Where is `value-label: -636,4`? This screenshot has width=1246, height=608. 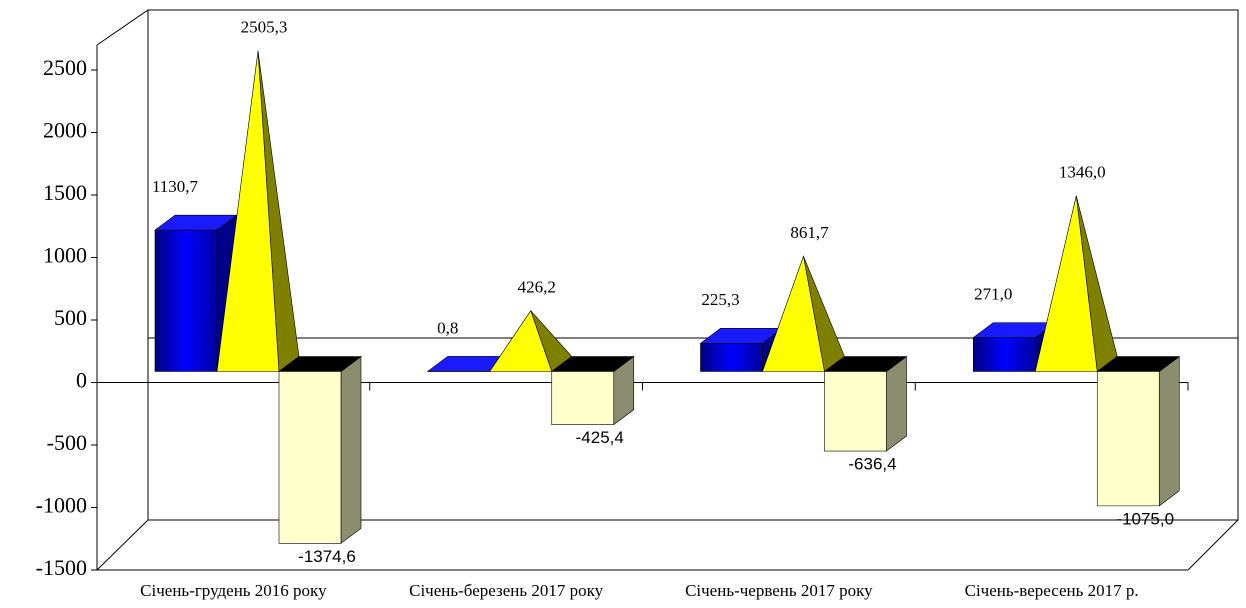 value-label: -636,4 is located at coordinates (872, 464).